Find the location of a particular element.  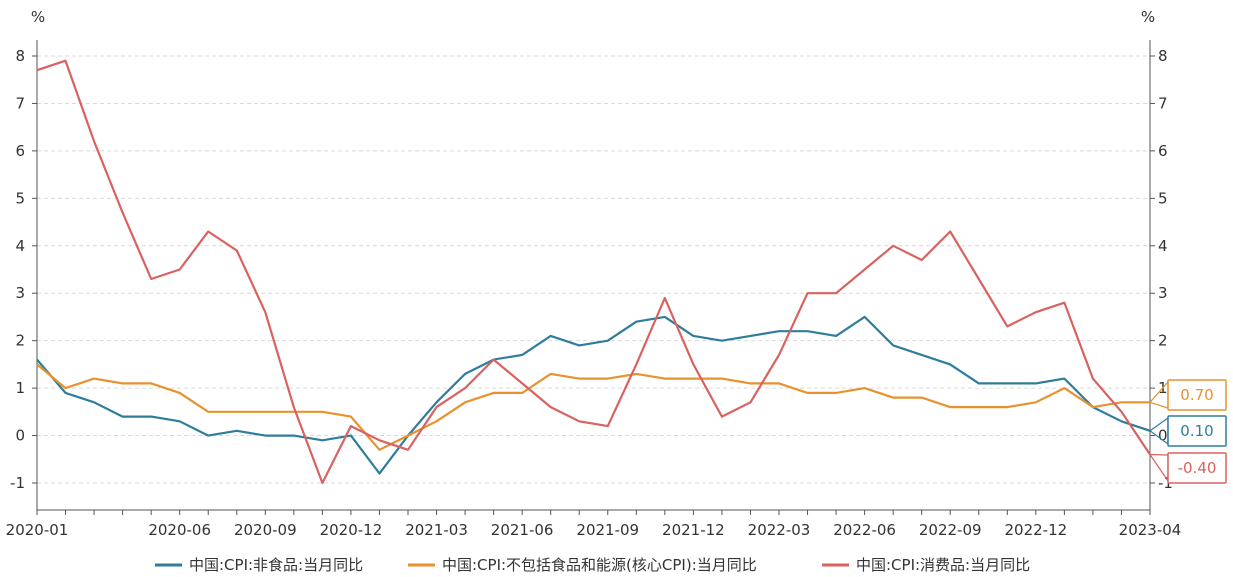

x-tick-label: 2023-04 is located at coordinates (1150, 530).